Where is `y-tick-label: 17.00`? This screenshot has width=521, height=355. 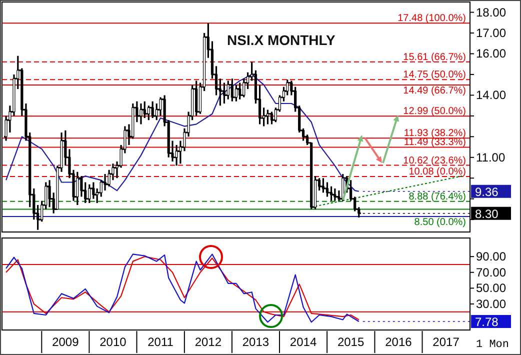
y-tick-label: 17.00 is located at coordinates (491, 33).